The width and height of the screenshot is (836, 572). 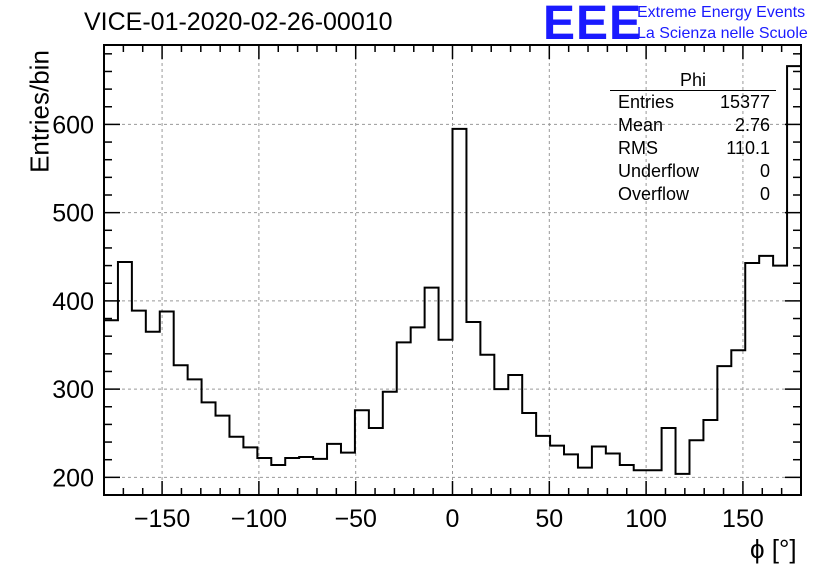 I want to click on y-tick-label: 300, so click(x=73, y=390).